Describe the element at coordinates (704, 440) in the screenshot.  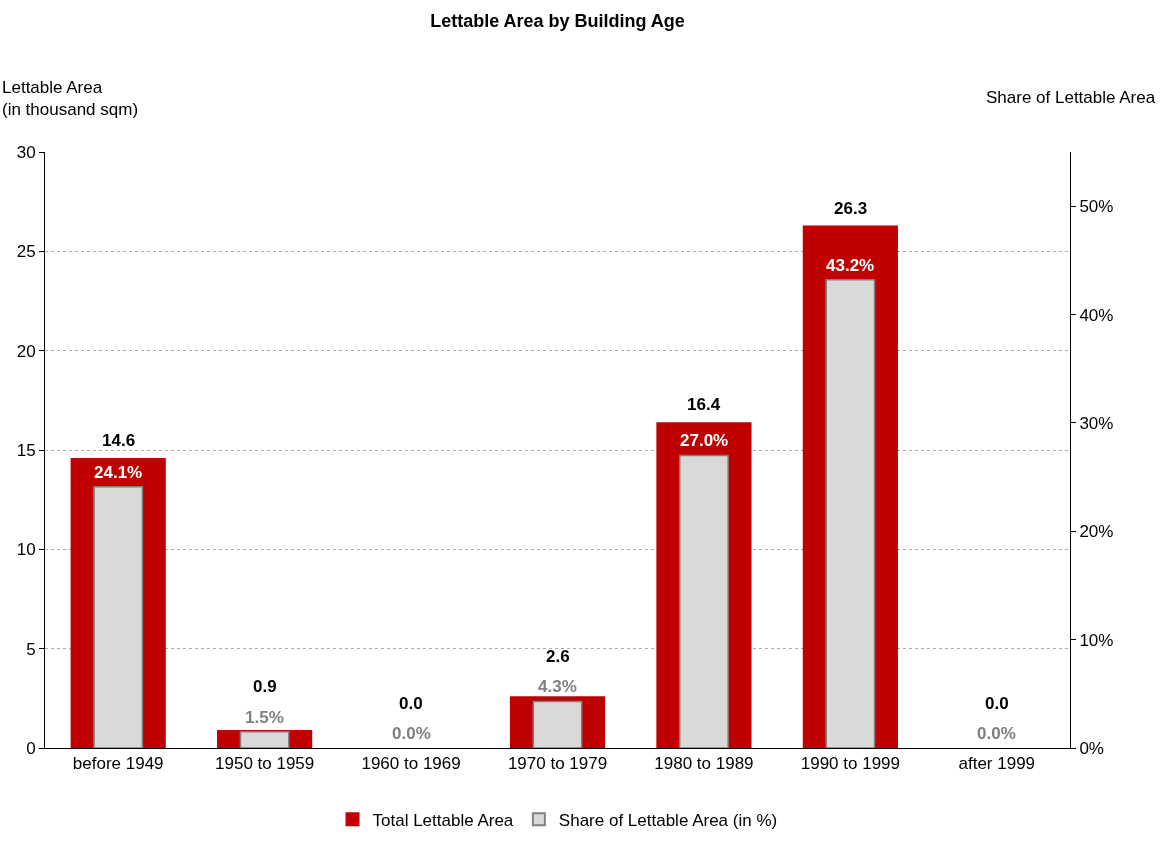
I see `data-label: 27.0%` at that location.